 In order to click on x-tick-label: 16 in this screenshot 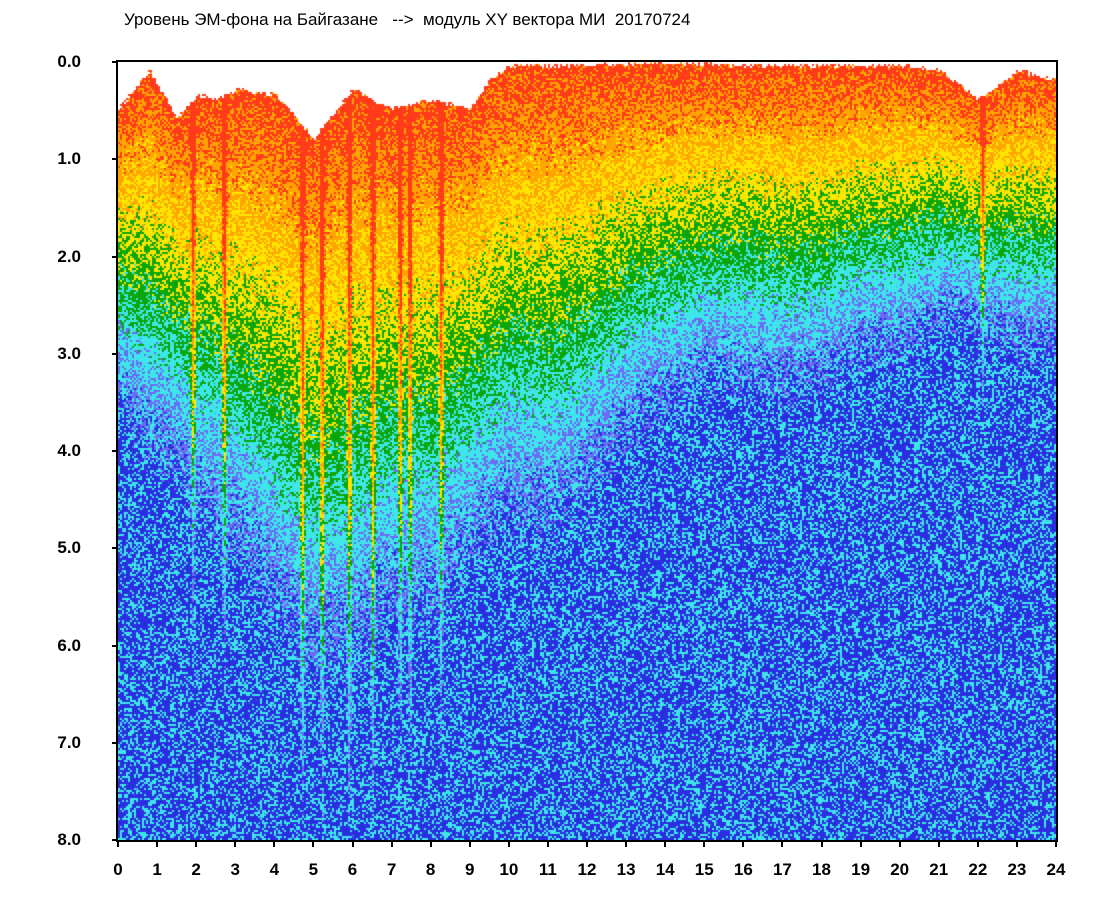, I will do `click(743, 869)`.